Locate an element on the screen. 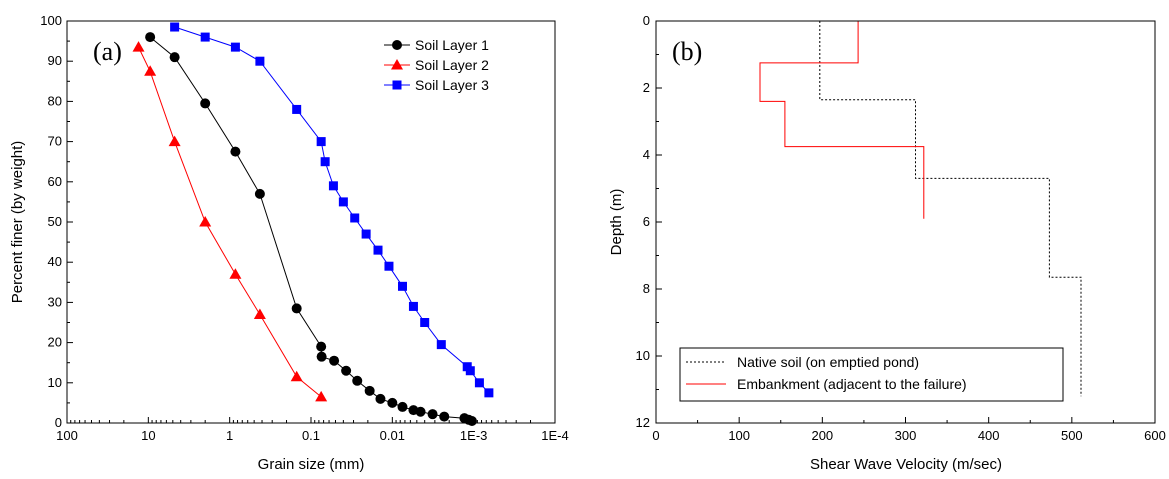  y-tick-label: 50 is located at coordinates (55, 221).